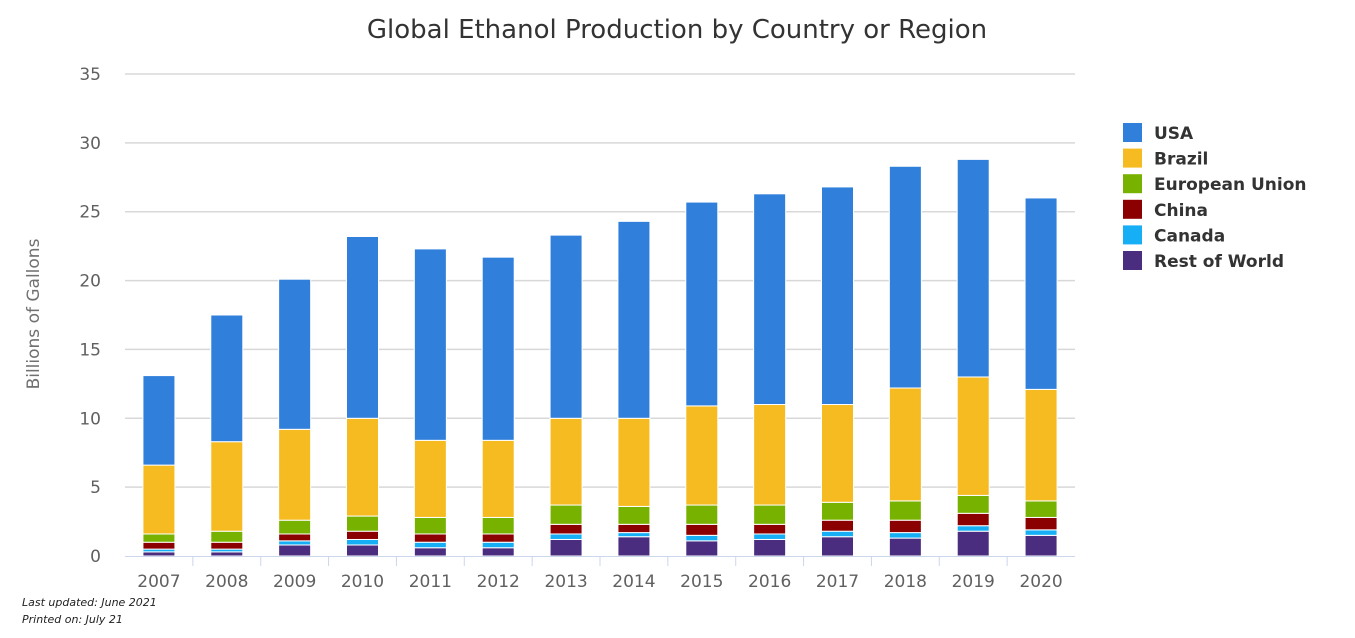  Describe the element at coordinates (566, 461) in the screenshot. I see `bar-brazil-2013` at that location.